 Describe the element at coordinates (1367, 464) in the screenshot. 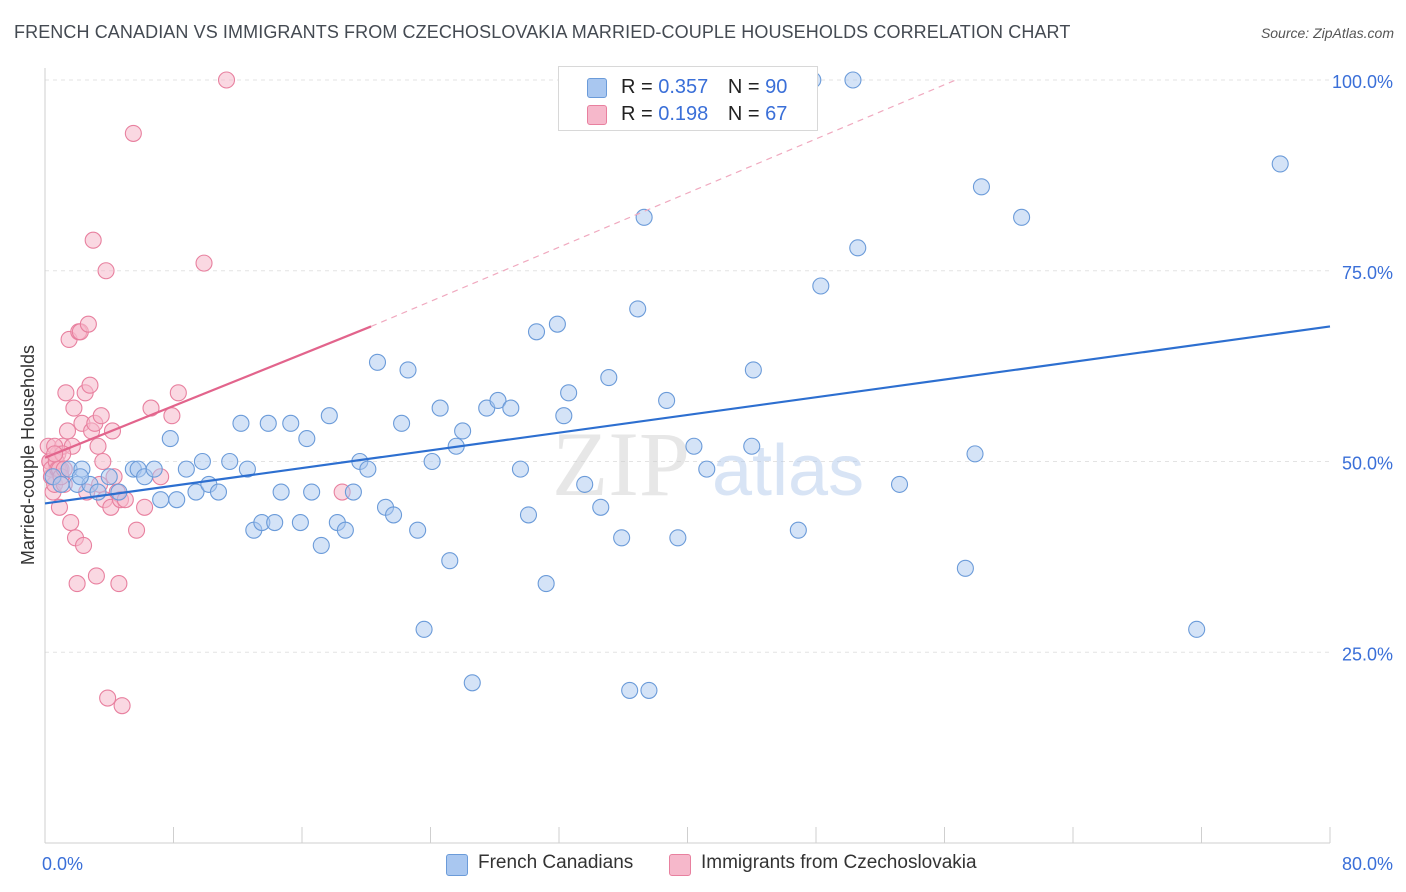

I see `y-tick-label: 50.0%` at that location.